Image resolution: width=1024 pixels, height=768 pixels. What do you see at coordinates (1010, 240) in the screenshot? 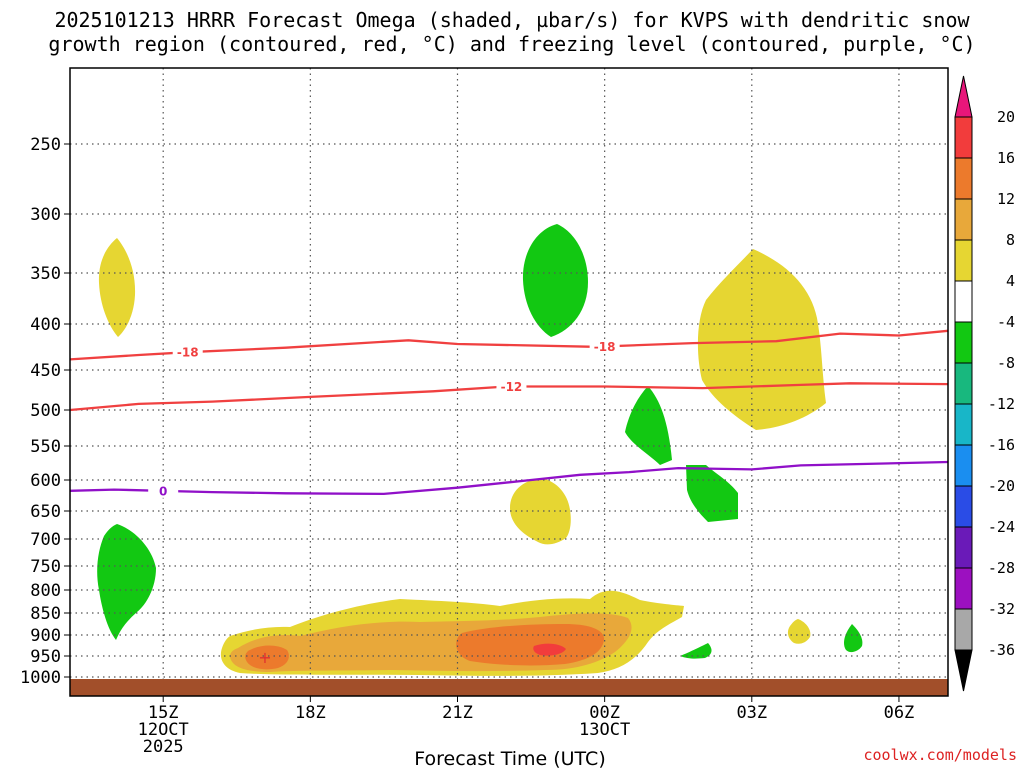
I see `colorbar-label: 8` at bounding box center [1010, 240].